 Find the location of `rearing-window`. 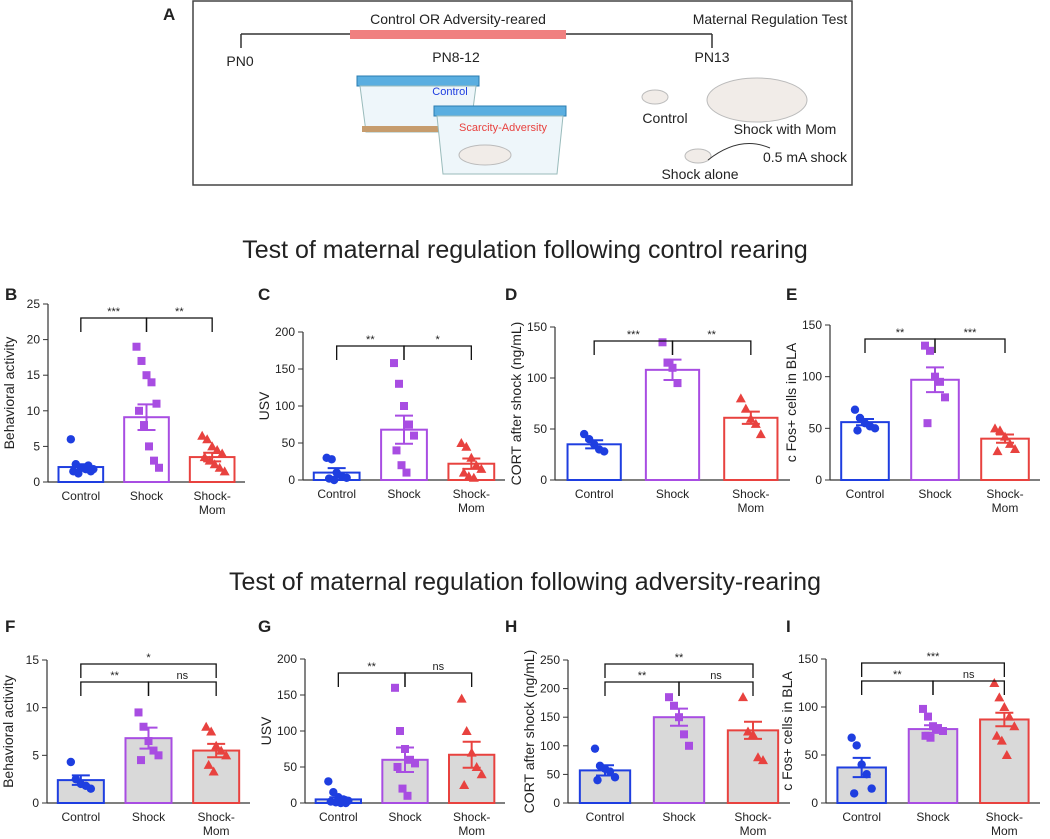

rearing-window is located at coordinates (458, 34).